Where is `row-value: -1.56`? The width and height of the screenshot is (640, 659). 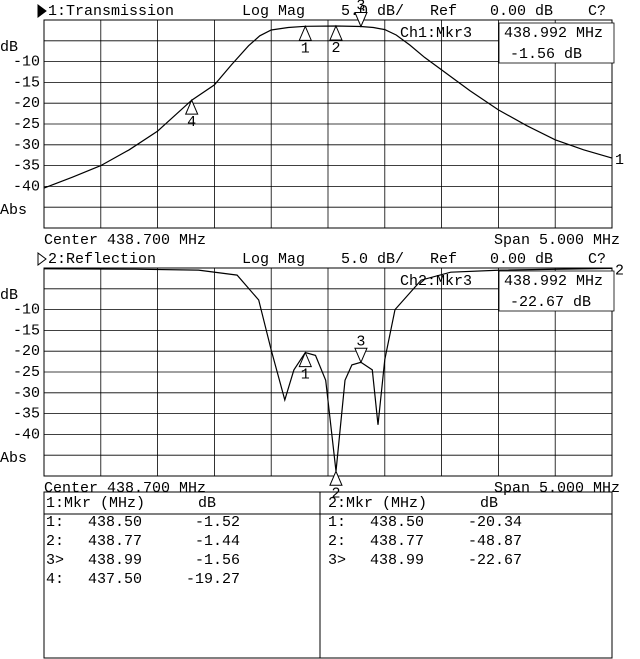 row-value: -1.56 is located at coordinates (217, 560).